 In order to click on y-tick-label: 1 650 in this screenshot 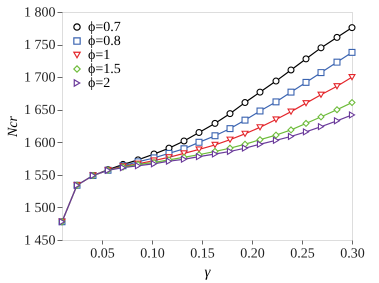, I will do `click(40, 110)`.